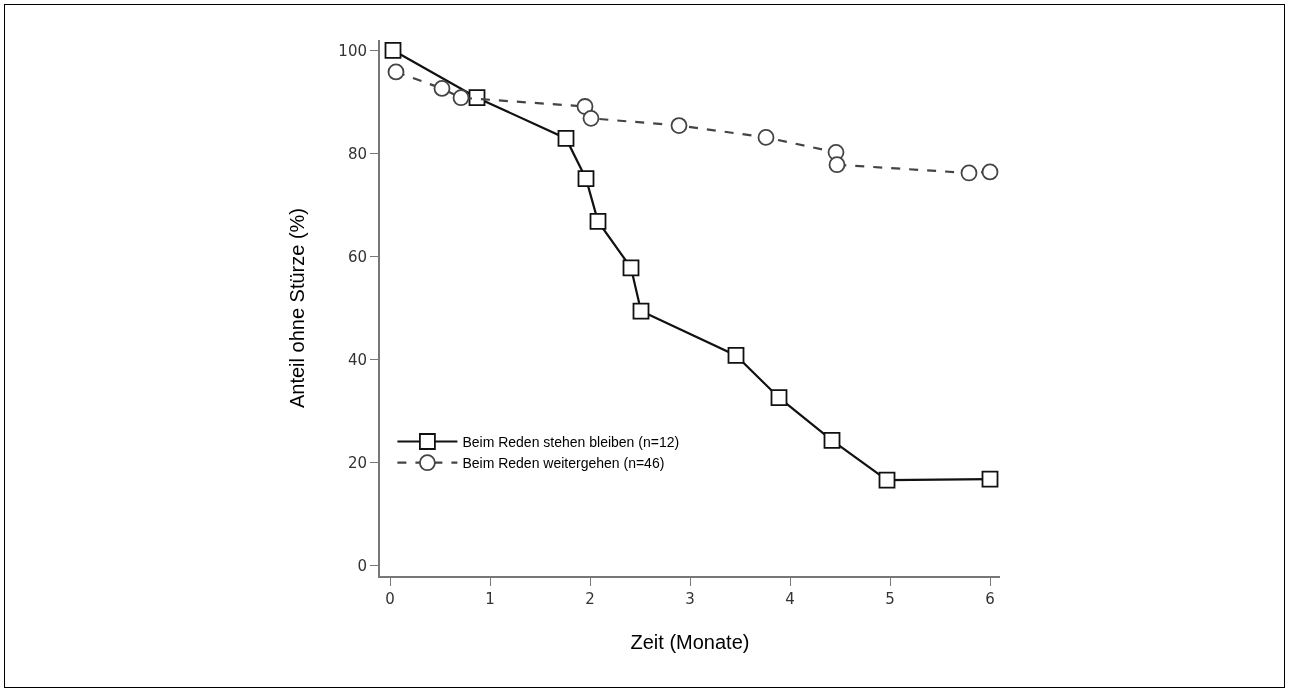 The width and height of the screenshot is (1291, 694). I want to click on y-tick-label: 100, so click(352, 50).